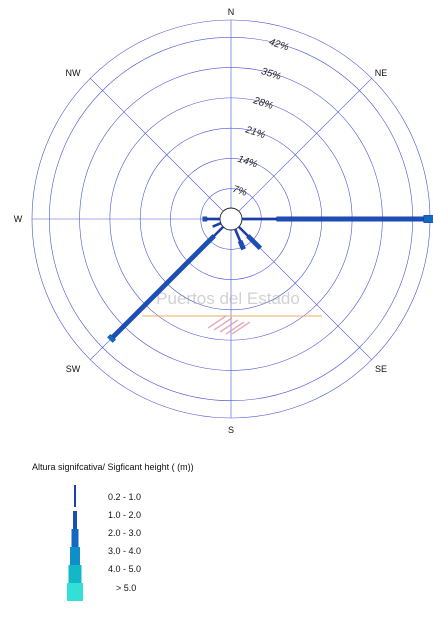 The image size is (433, 625). Describe the element at coordinates (125, 569) in the screenshot. I see `legend-label-5: 4.0 - 5.0` at that location.